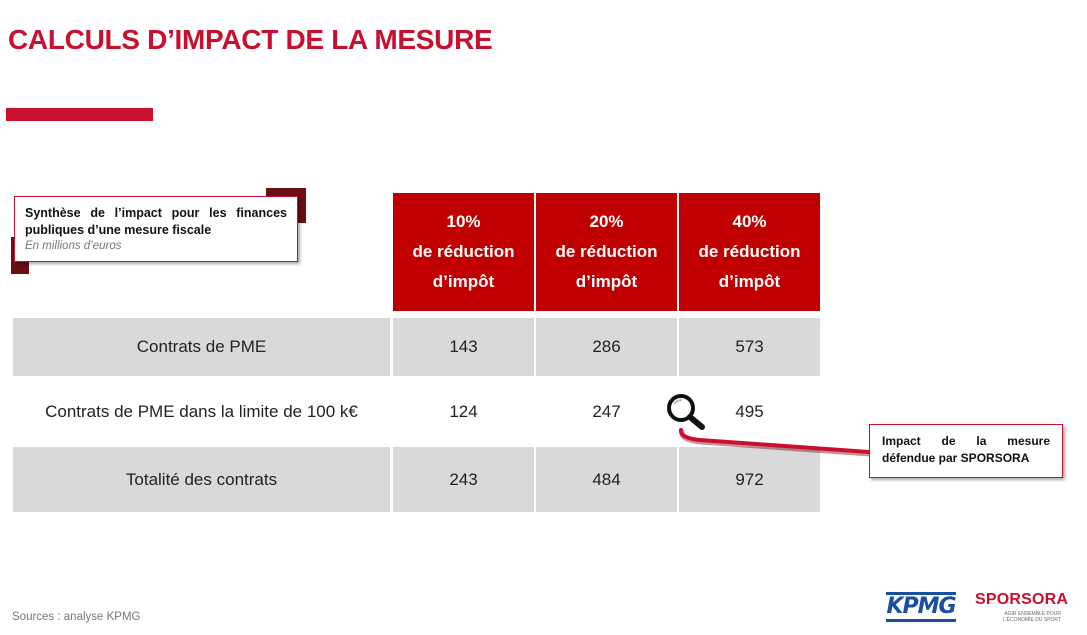 The height and width of the screenshot is (635, 1087). I want to click on sporsora-logo-tagline: AGIR ENSEMBLE POUR L’ÉCONOMIE DU SPORT, so click(1025, 617).